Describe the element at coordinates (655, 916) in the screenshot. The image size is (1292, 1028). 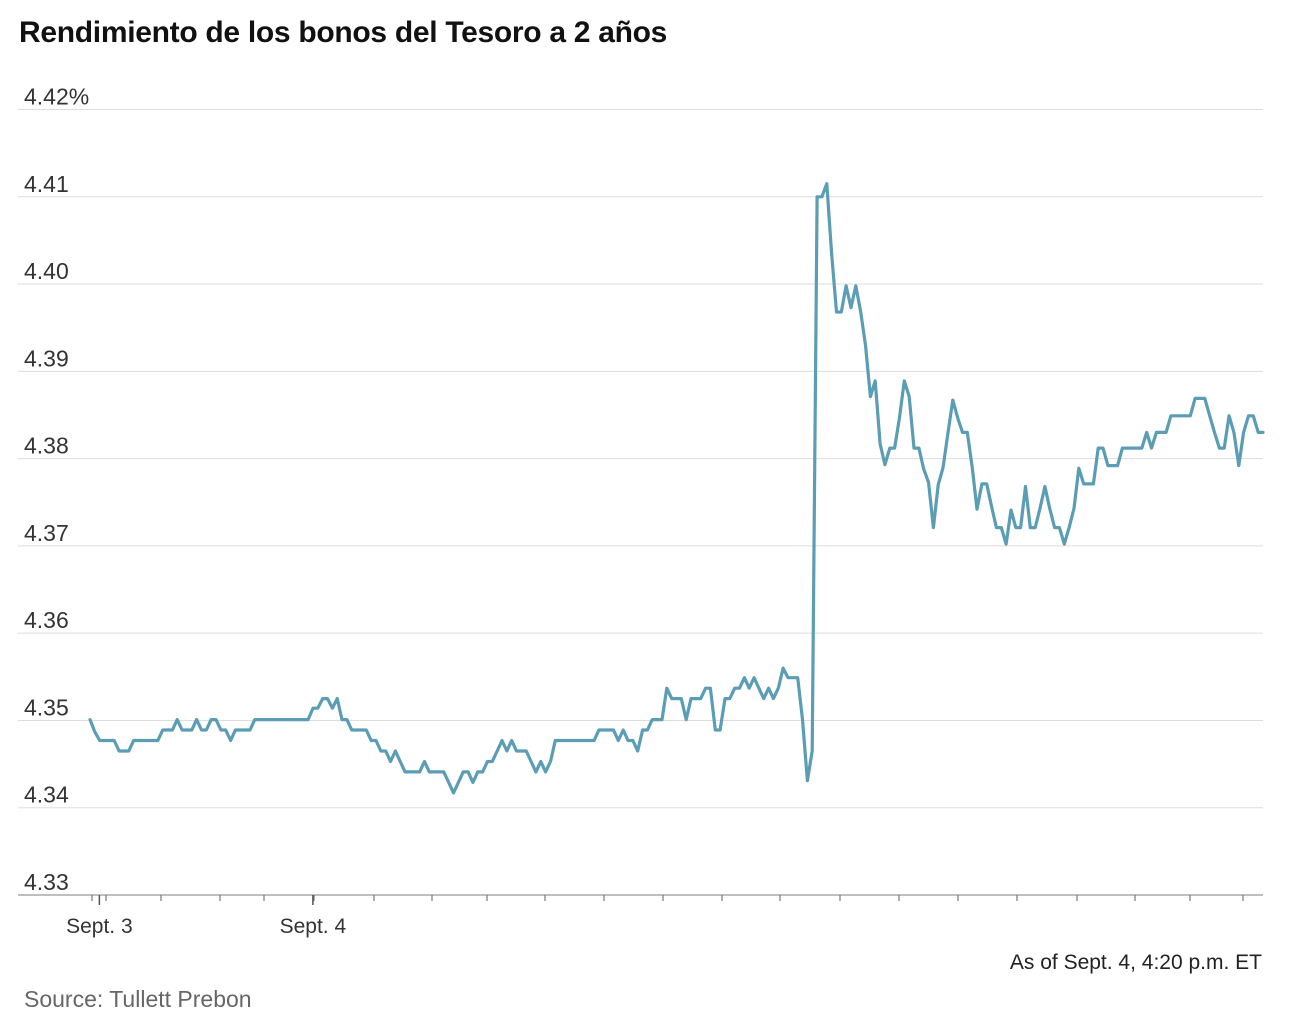
I see `x-axis: Sept. 3 Sept. 4` at that location.